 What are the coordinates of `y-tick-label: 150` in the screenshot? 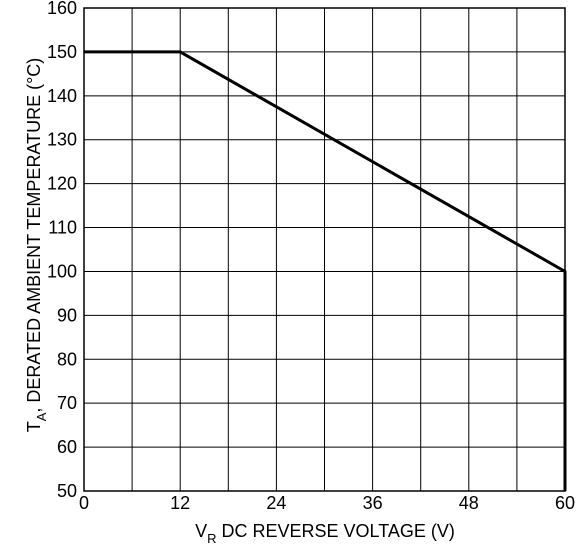 It's located at (62, 52).